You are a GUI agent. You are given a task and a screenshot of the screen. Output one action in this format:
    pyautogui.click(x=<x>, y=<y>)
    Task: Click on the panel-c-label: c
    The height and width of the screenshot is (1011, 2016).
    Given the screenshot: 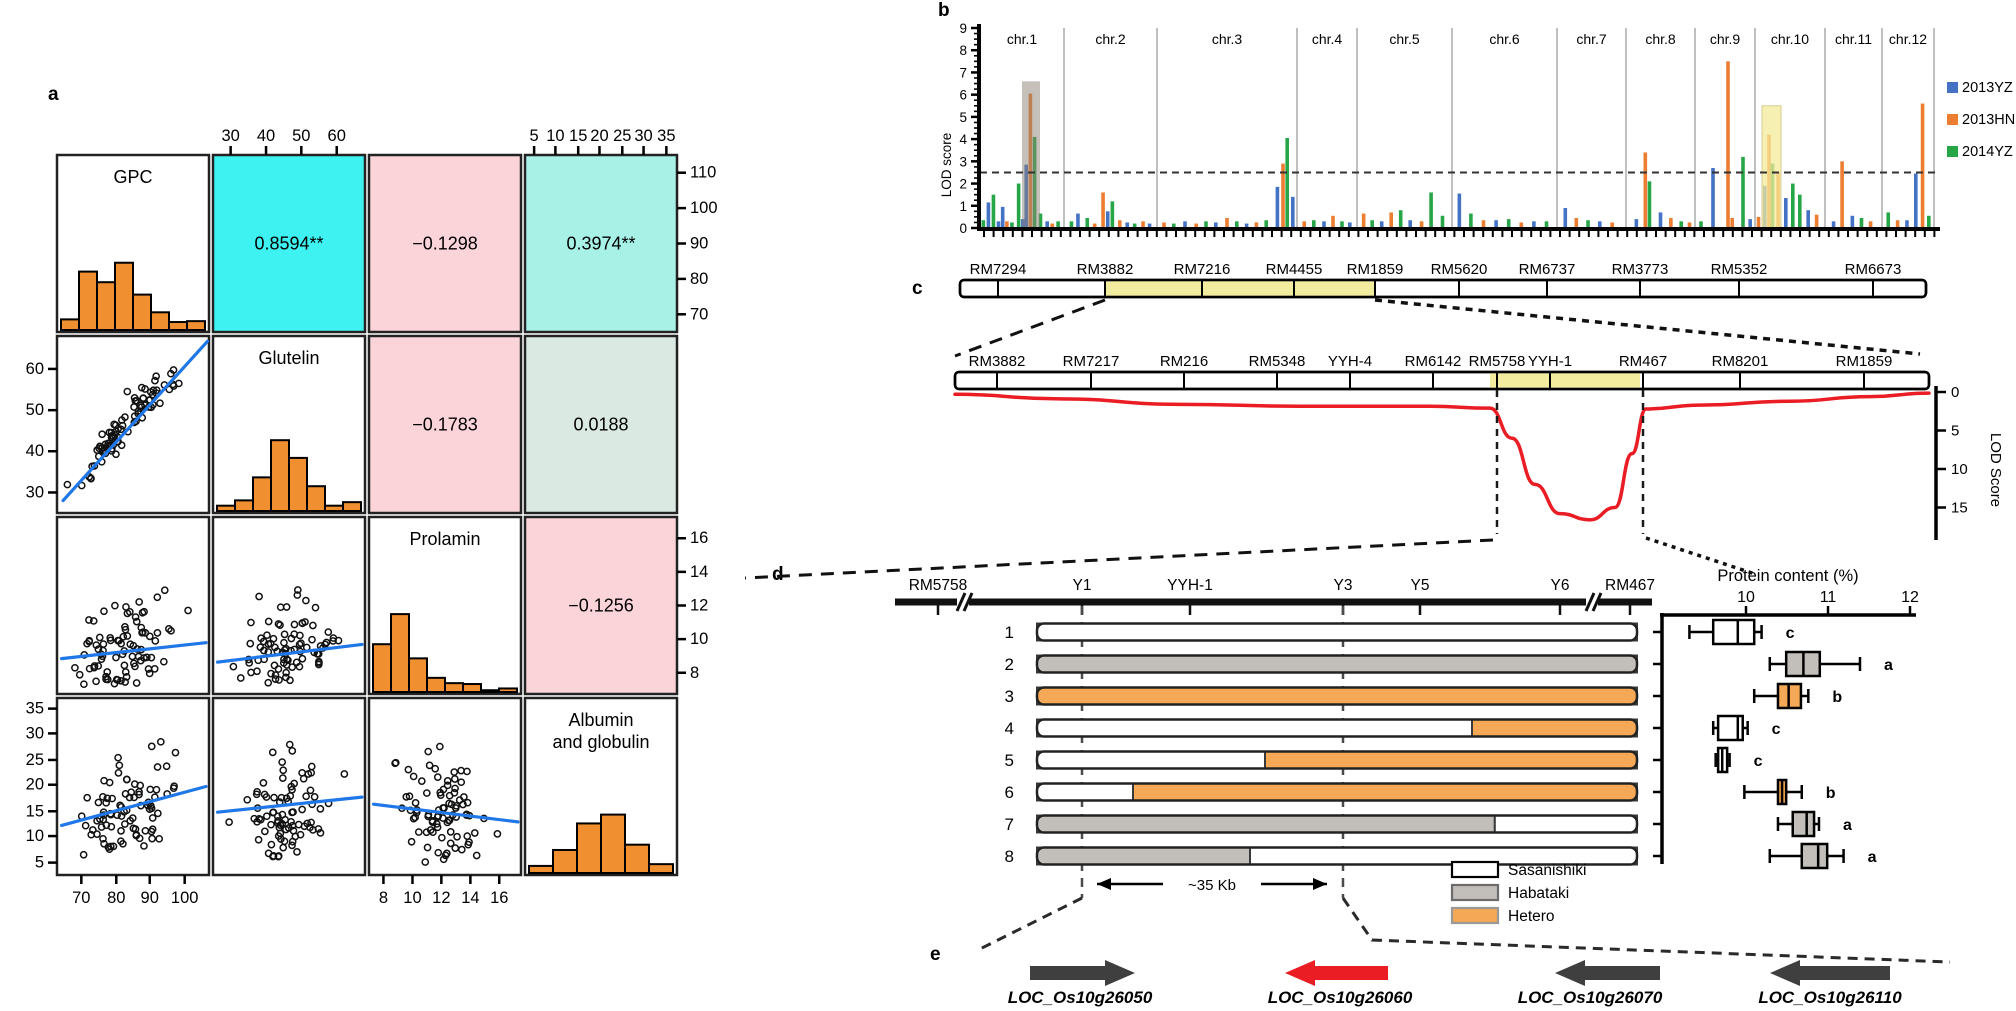 What is the action you would take?
    pyautogui.click(x=917, y=288)
    